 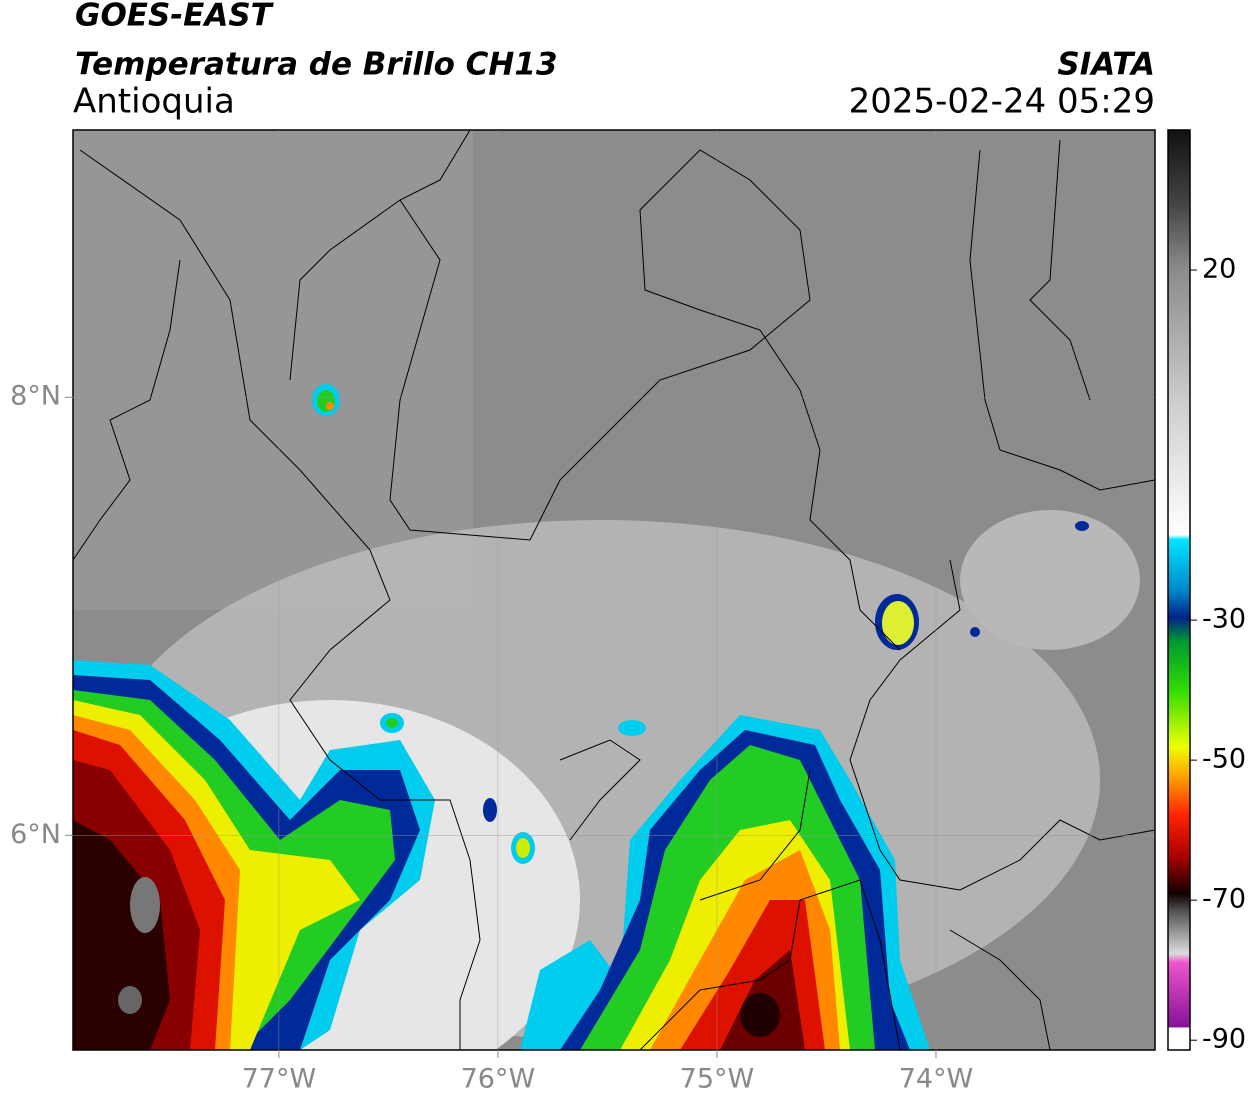 I want to click on colorbar-tick-label: -90, so click(x=1224, y=1039).